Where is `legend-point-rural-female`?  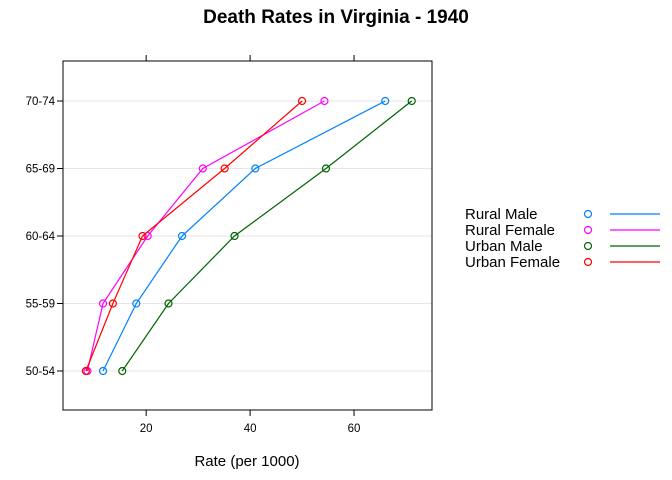
legend-point-rural-female is located at coordinates (588, 230).